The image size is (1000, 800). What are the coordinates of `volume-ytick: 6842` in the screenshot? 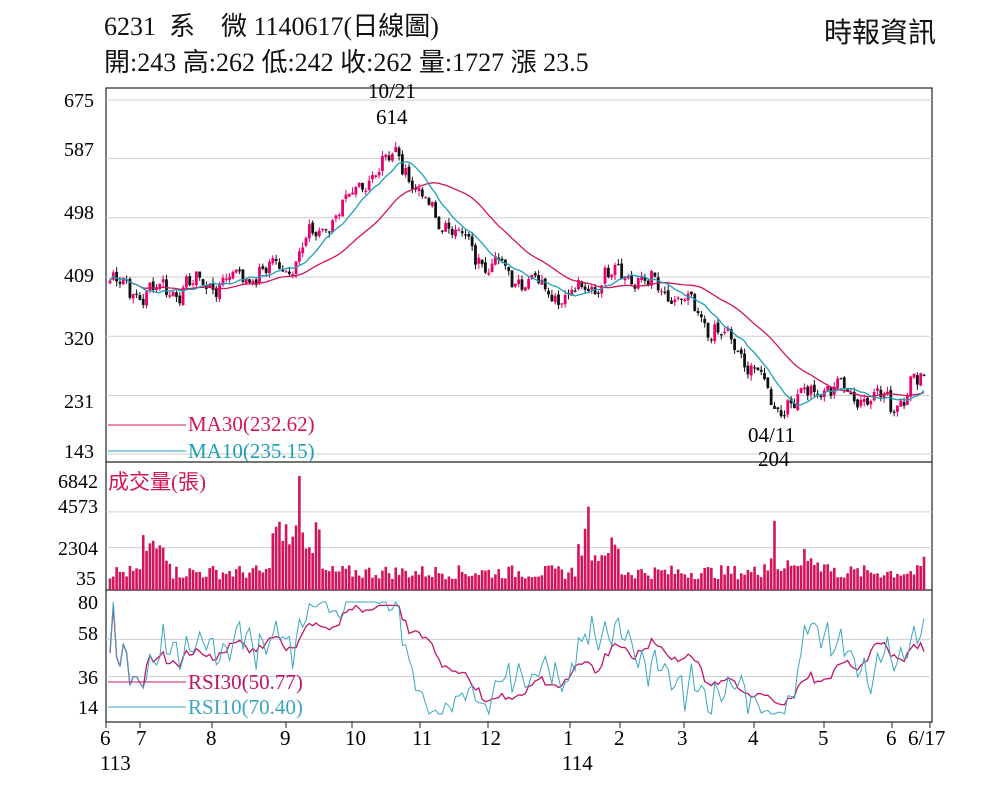 It's located at (78, 482).